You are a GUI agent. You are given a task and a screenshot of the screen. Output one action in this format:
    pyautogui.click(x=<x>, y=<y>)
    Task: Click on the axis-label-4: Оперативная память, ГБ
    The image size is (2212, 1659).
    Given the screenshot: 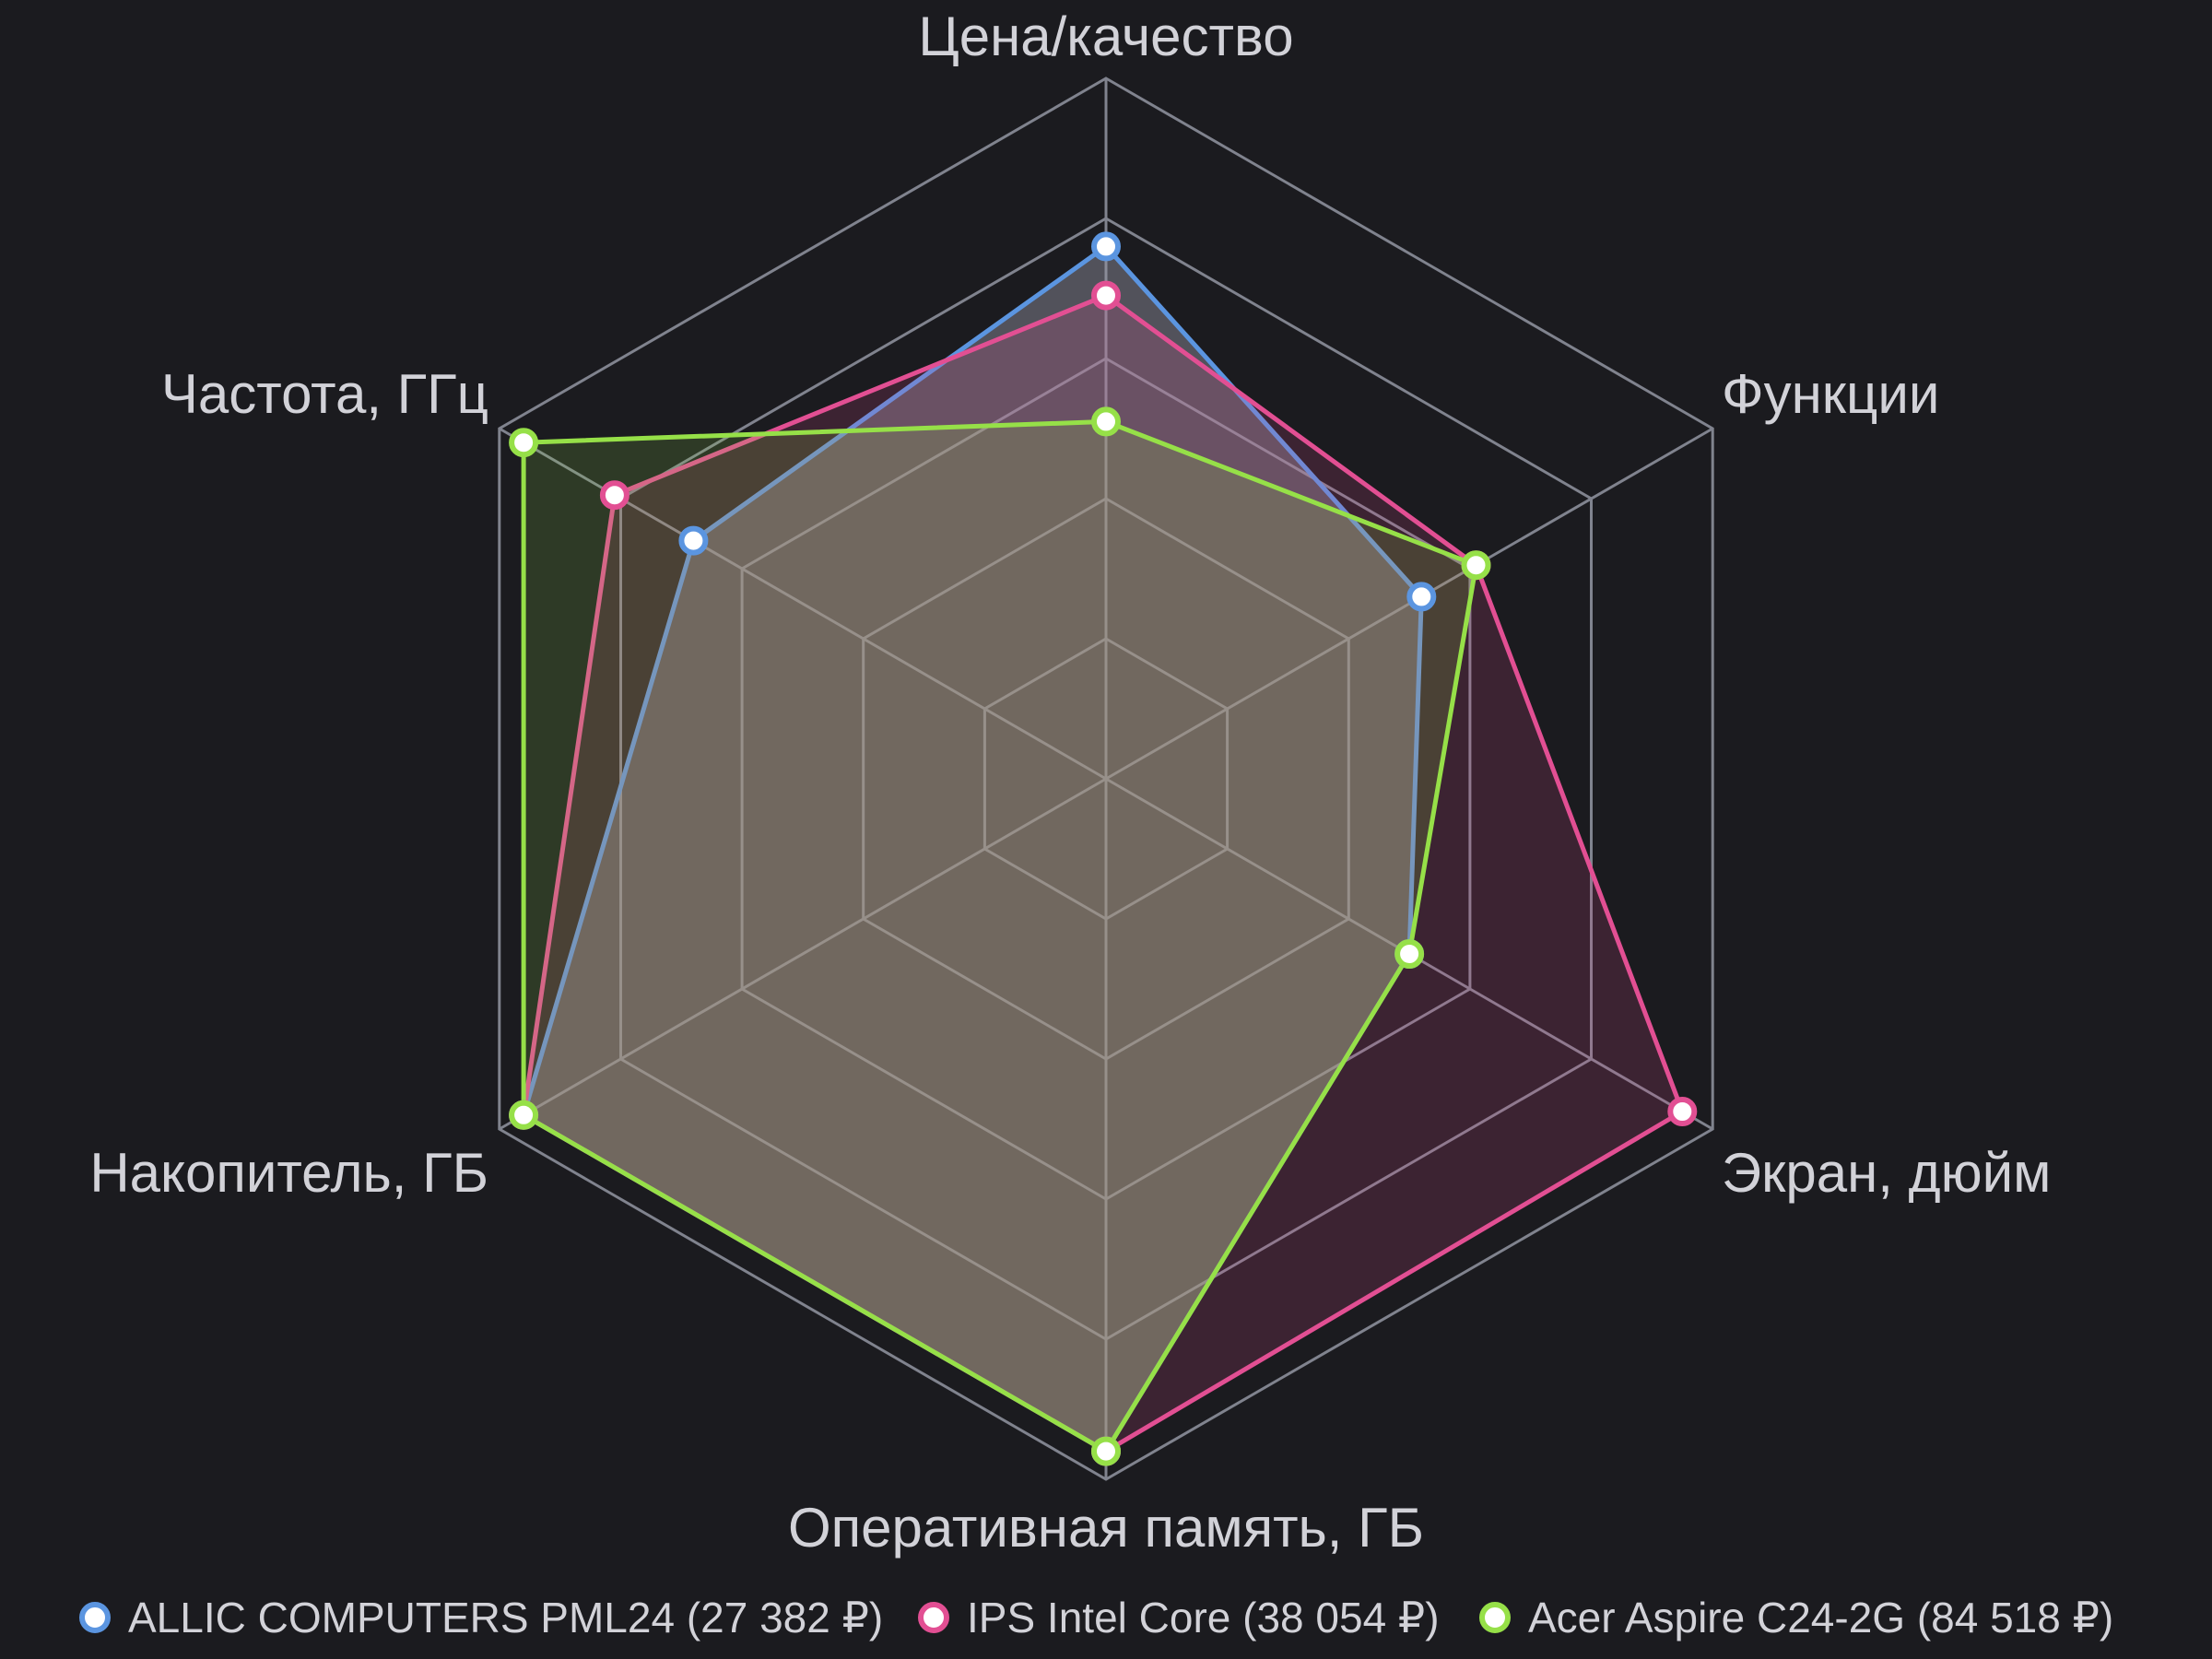 What is the action you would take?
    pyautogui.click(x=1106, y=1528)
    